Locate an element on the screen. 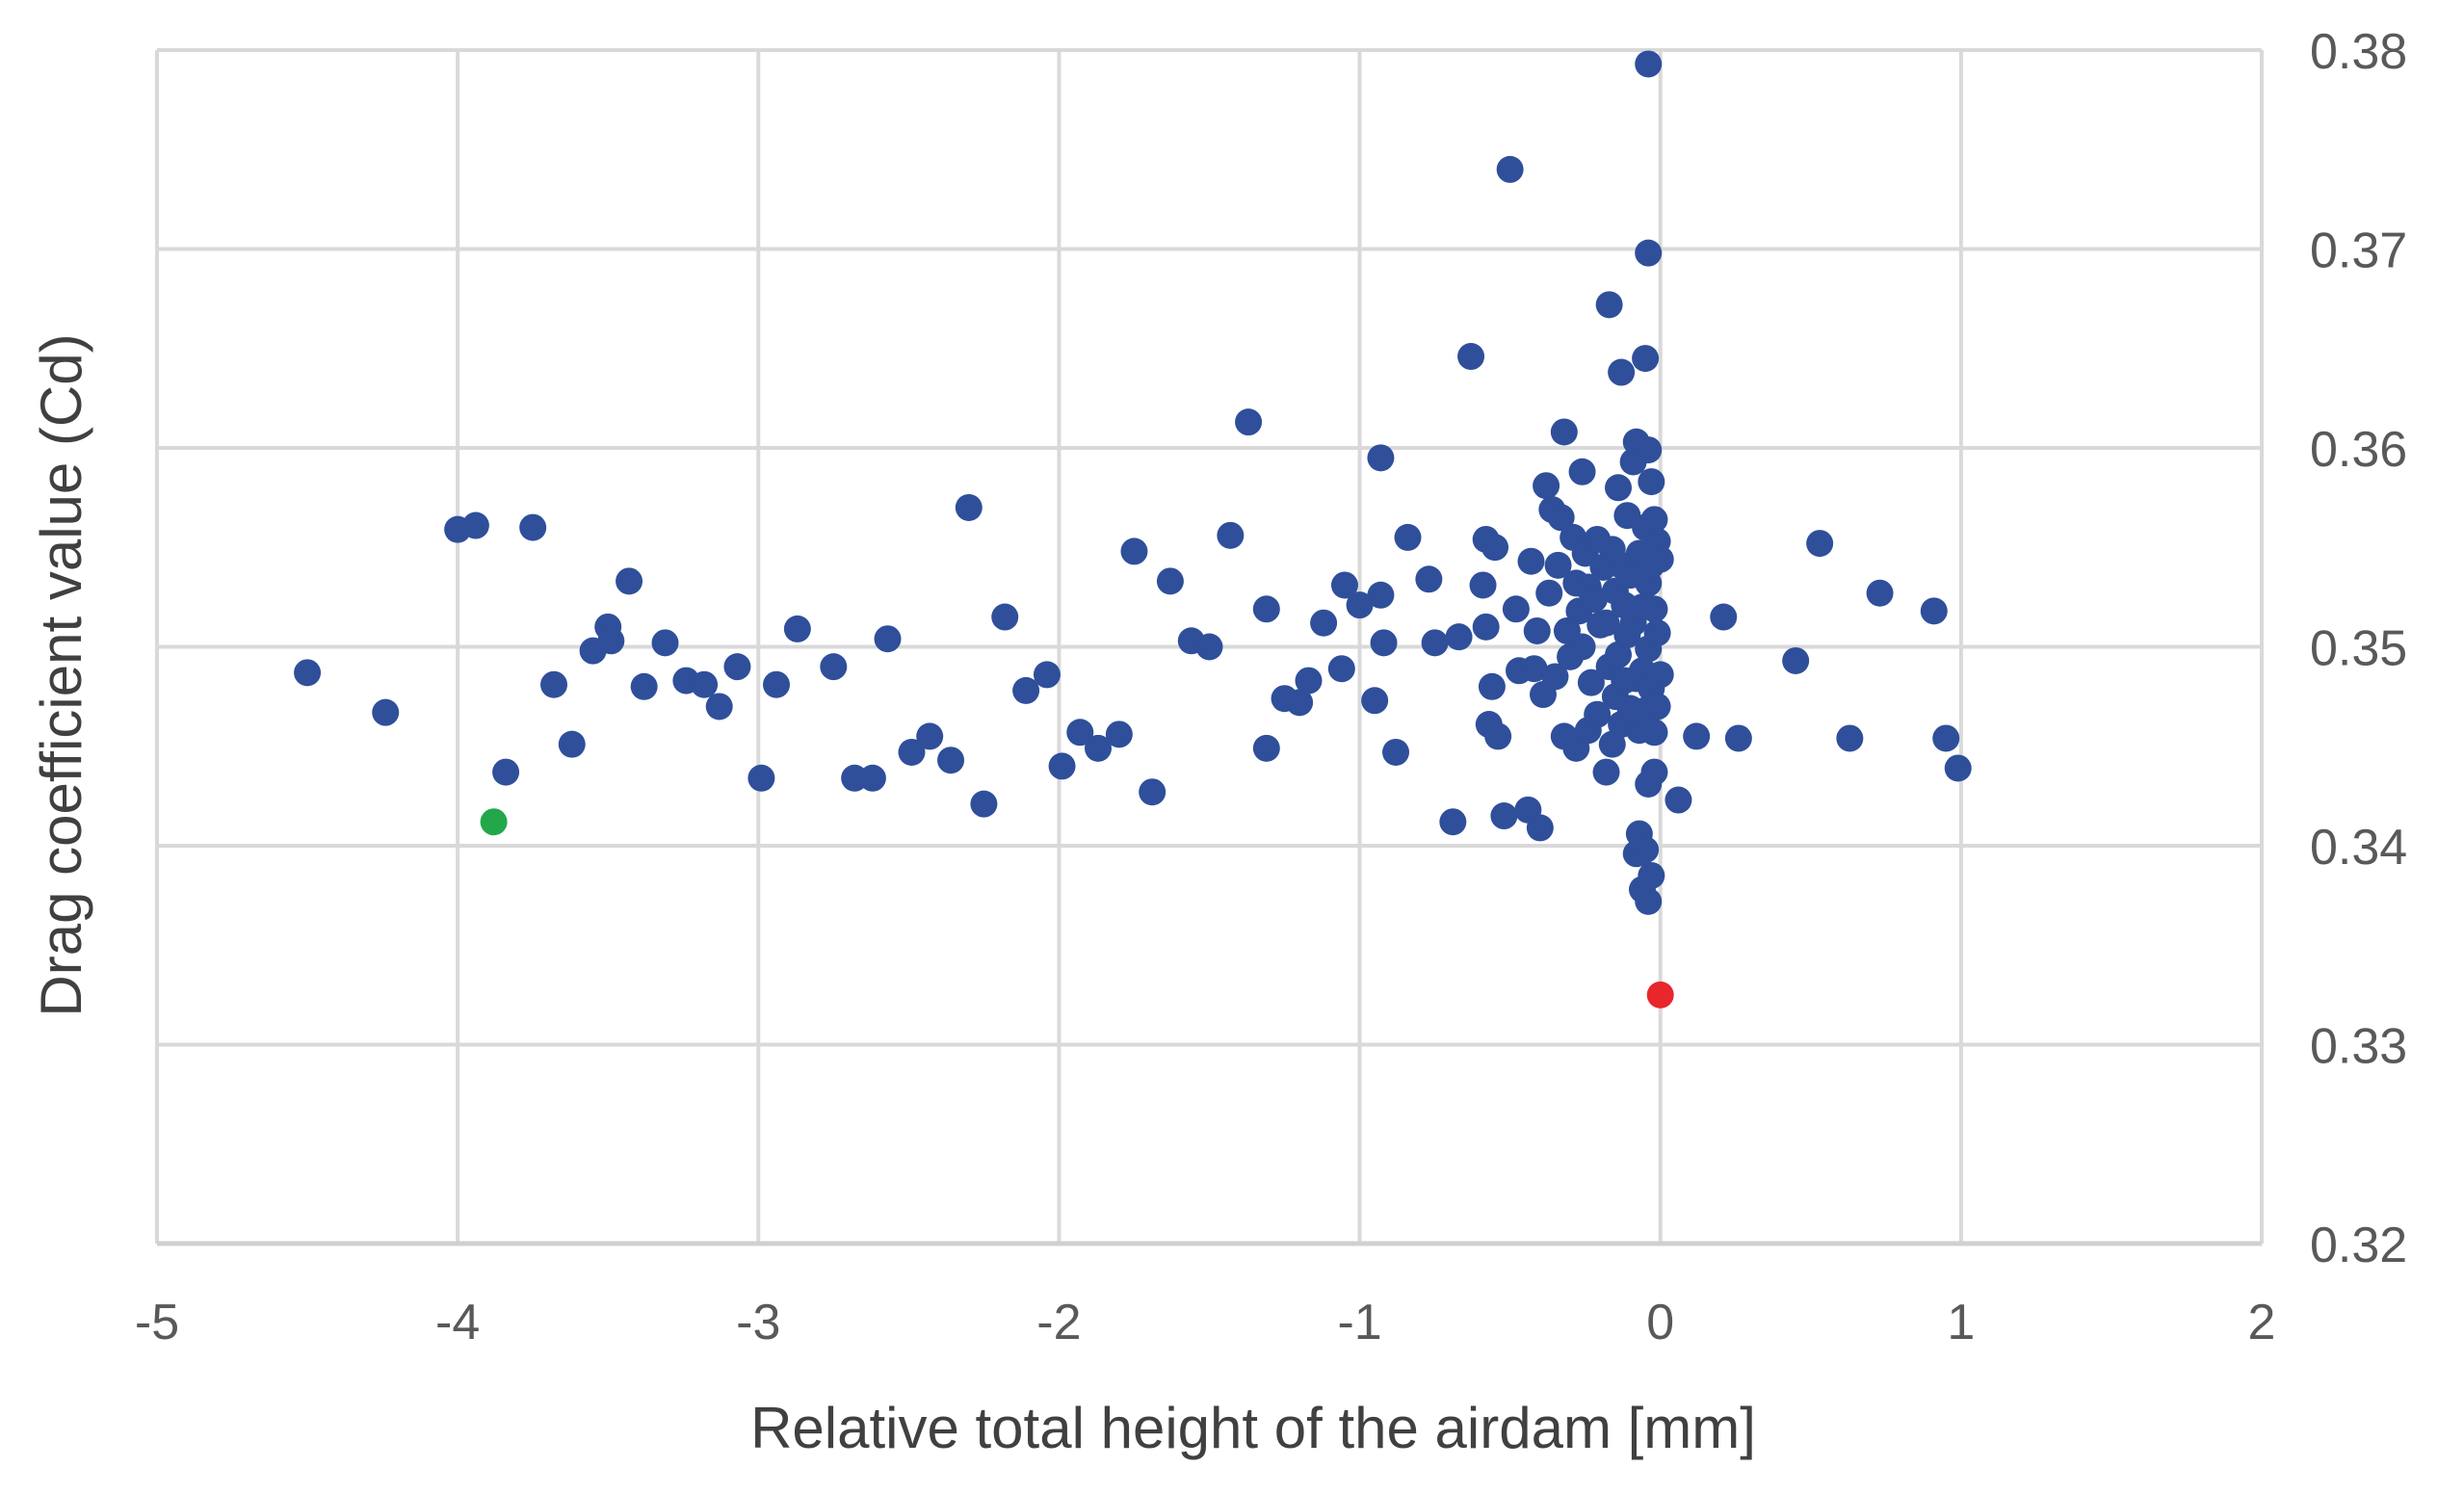 The image size is (2464, 1494). x-tick-label: -4 is located at coordinates (457, 1322).